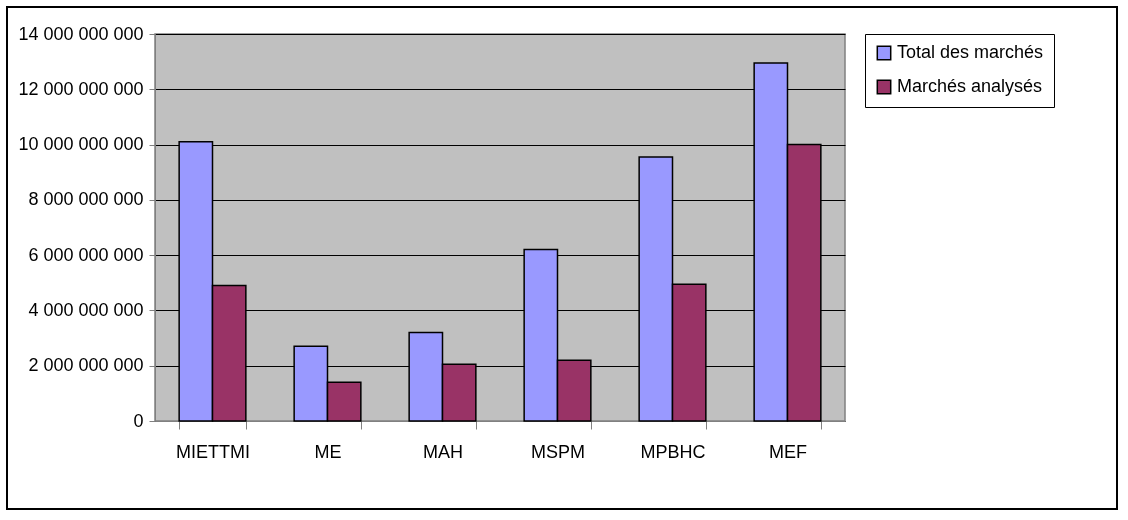  What do you see at coordinates (81, 33) in the screenshot?
I see `y-tick-label: 14 000 000 000` at bounding box center [81, 33].